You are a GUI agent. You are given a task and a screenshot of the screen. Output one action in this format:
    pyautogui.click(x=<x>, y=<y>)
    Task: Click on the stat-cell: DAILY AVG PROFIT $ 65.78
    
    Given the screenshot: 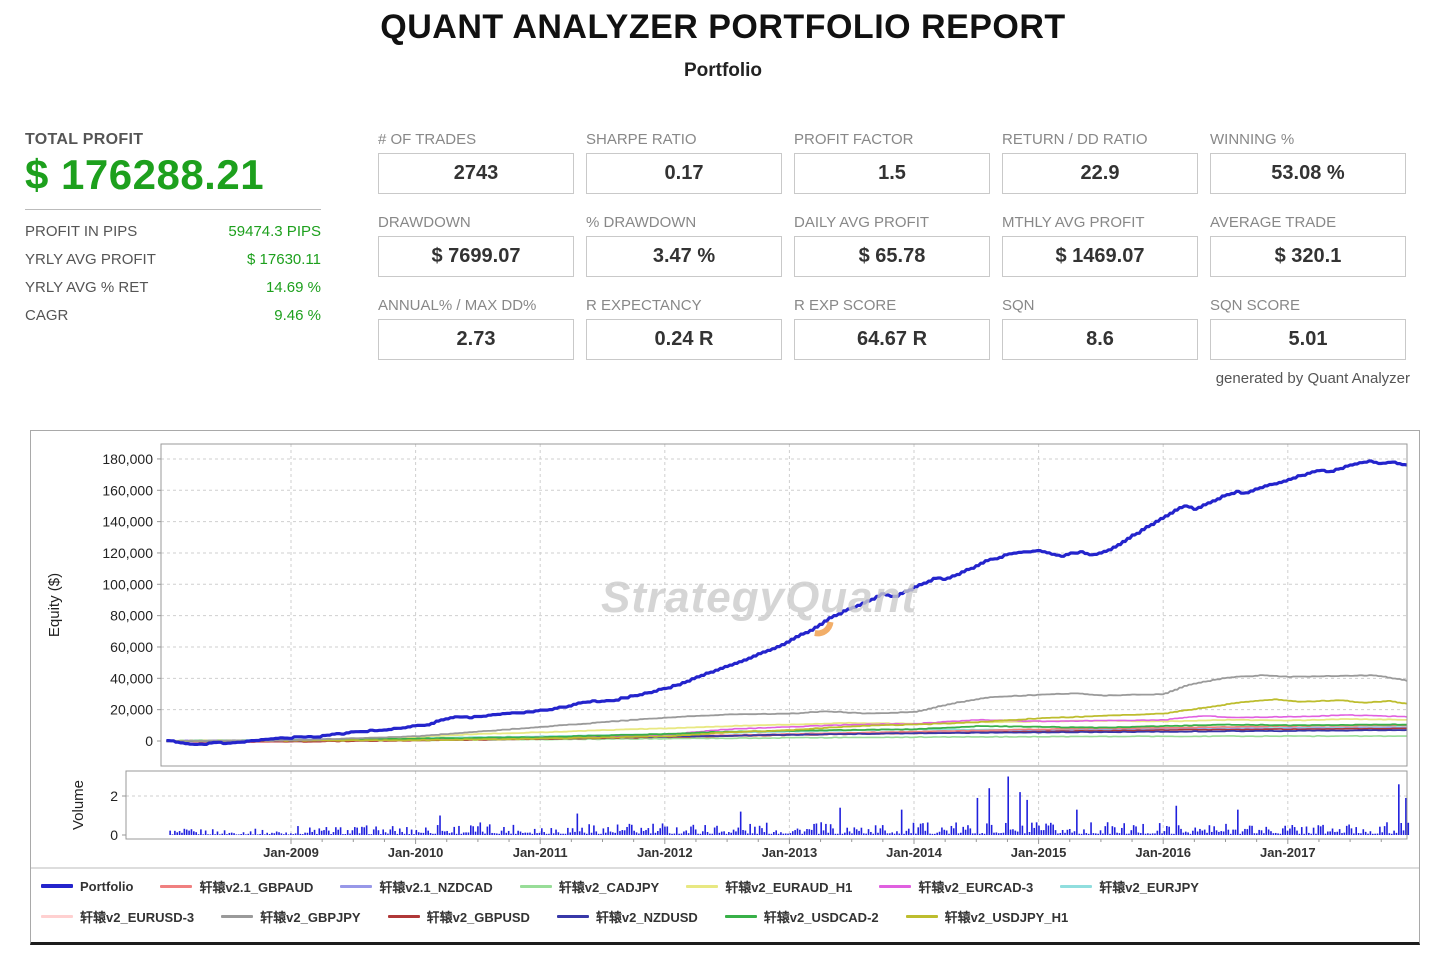 What is the action you would take?
    pyautogui.click(x=892, y=245)
    